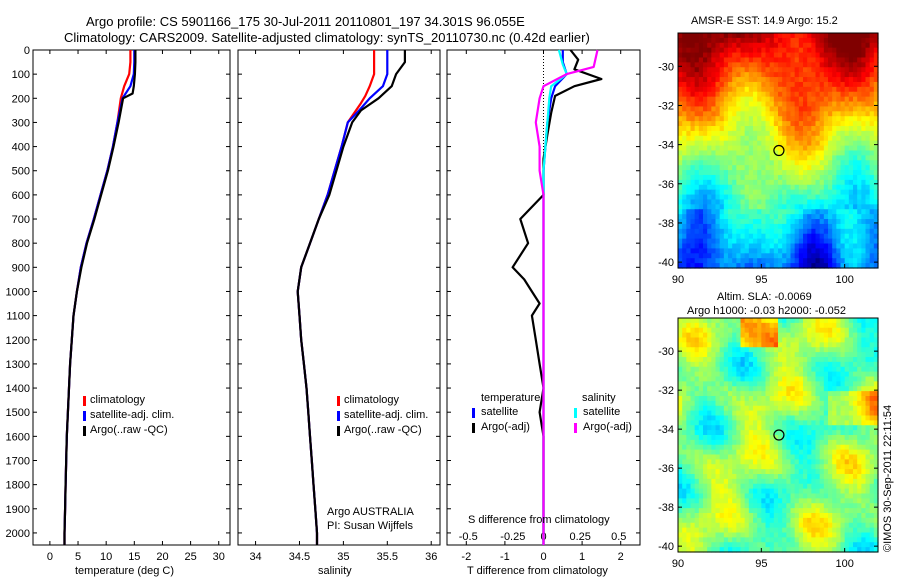 The image size is (900, 580). What do you see at coordinates (466, 557) in the screenshot?
I see `x-tick-label: -2` at bounding box center [466, 557].